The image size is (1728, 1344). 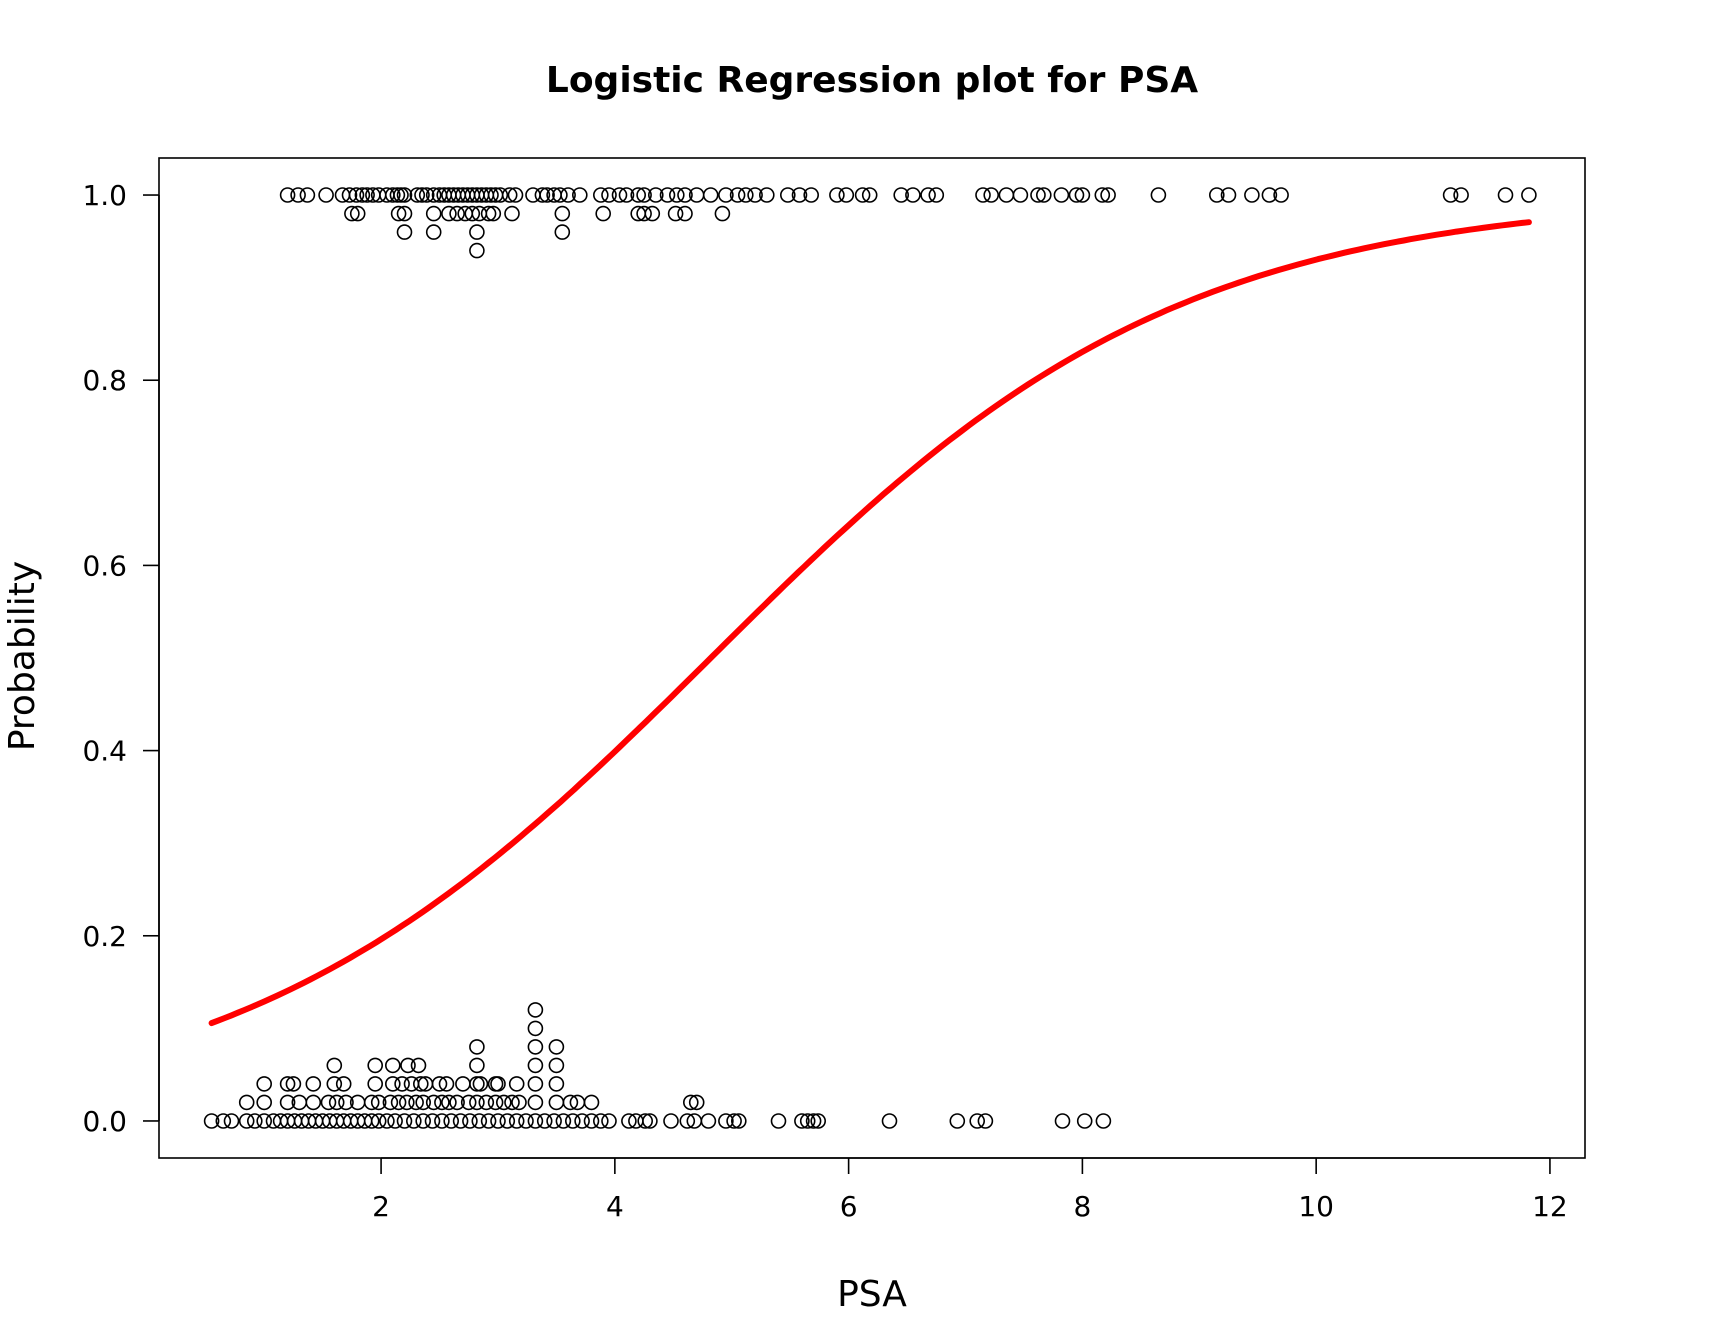 What do you see at coordinates (970, 1190) in the screenshot?
I see `x-axis: 2 4 6 8 10 12` at bounding box center [970, 1190].